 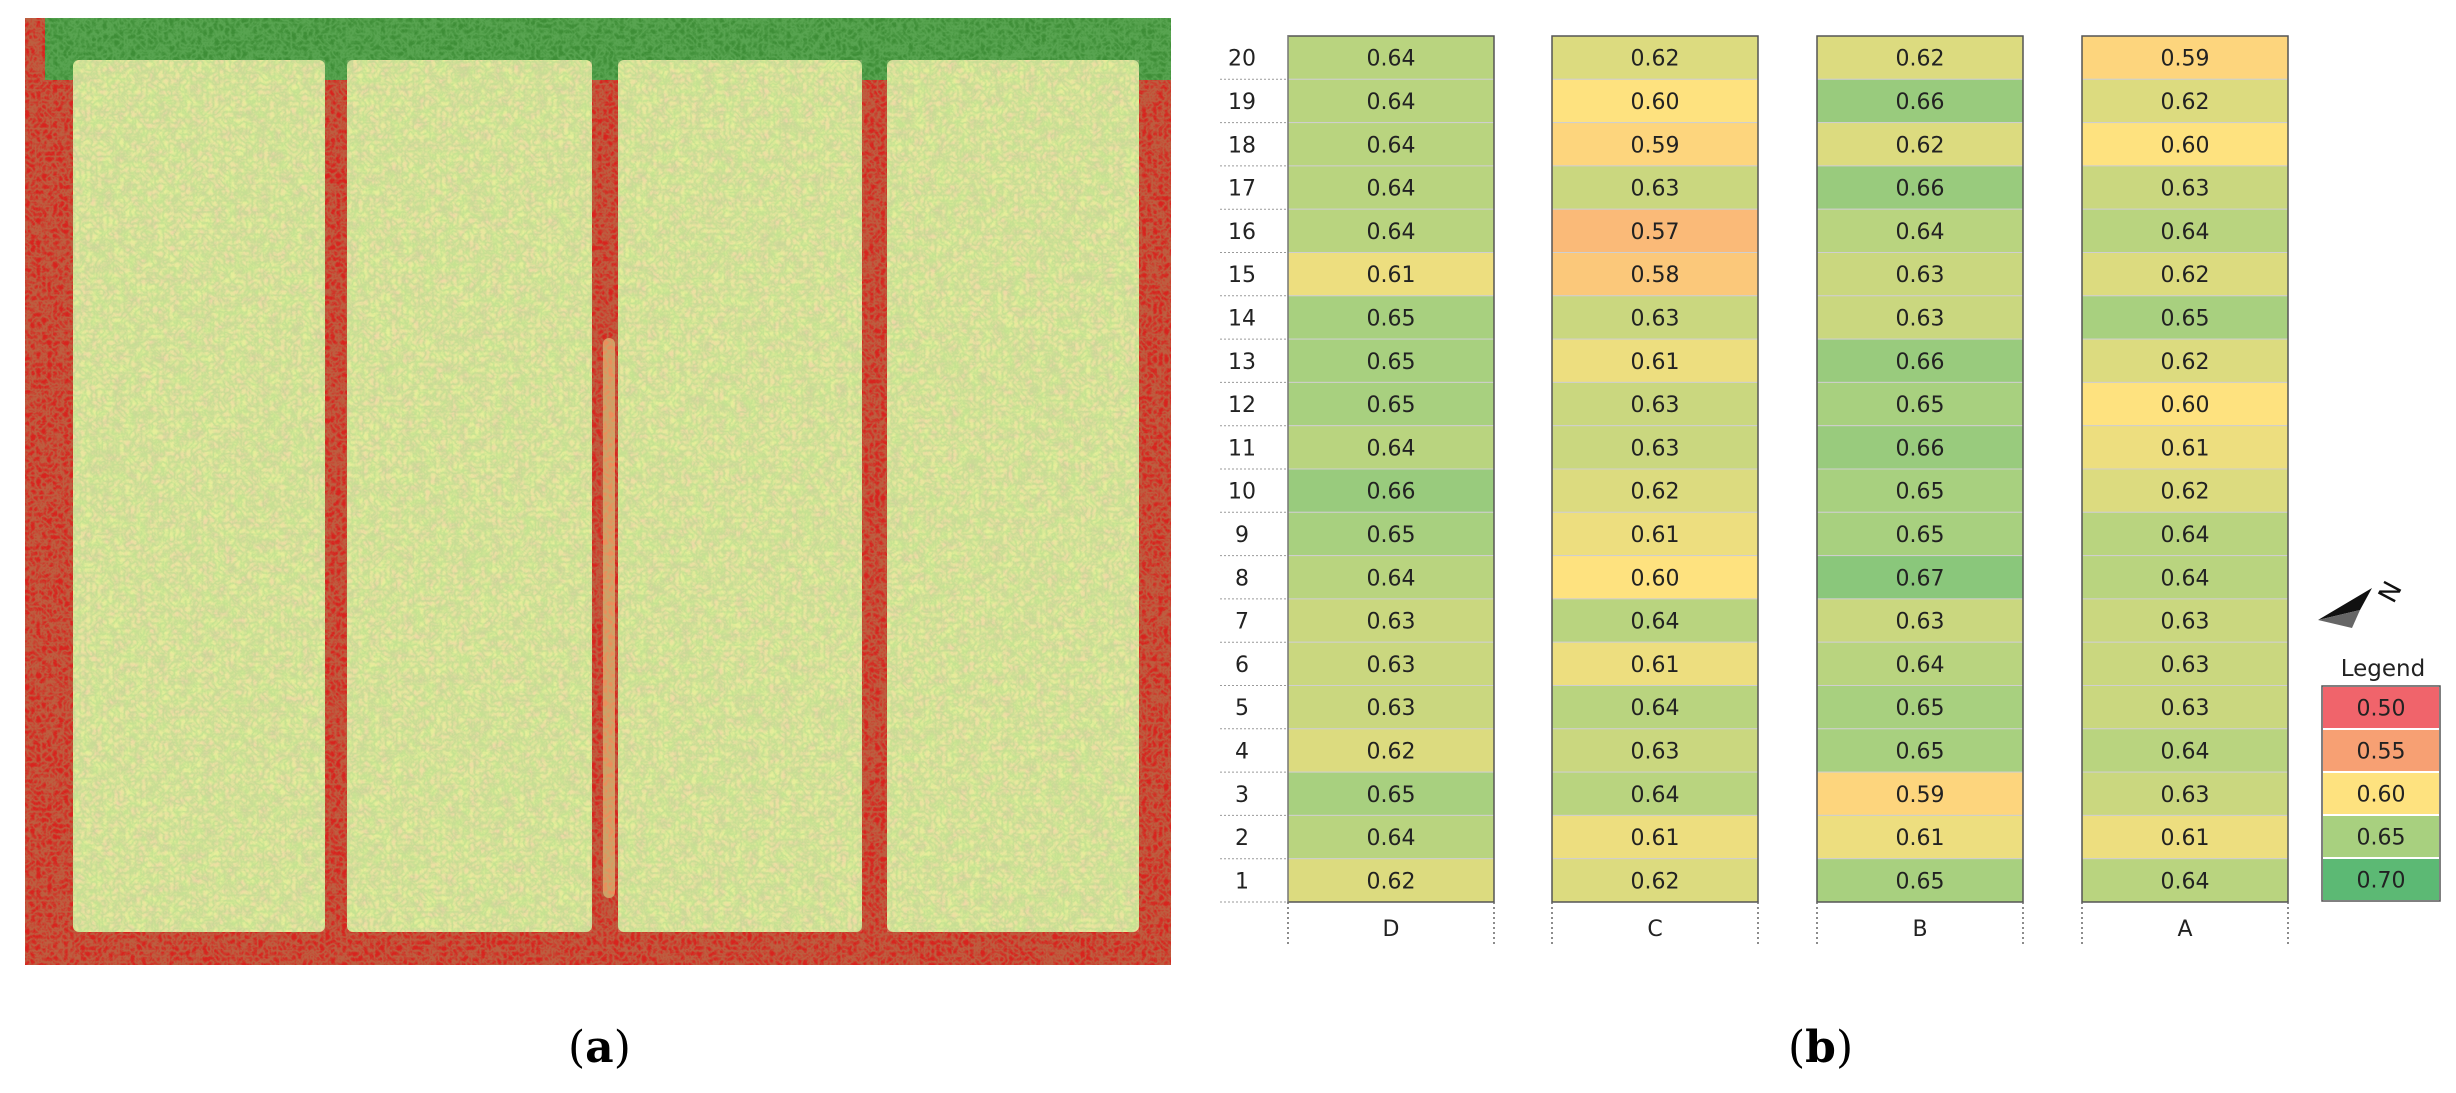 I want to click on north-label: N, so click(x=2391, y=592).